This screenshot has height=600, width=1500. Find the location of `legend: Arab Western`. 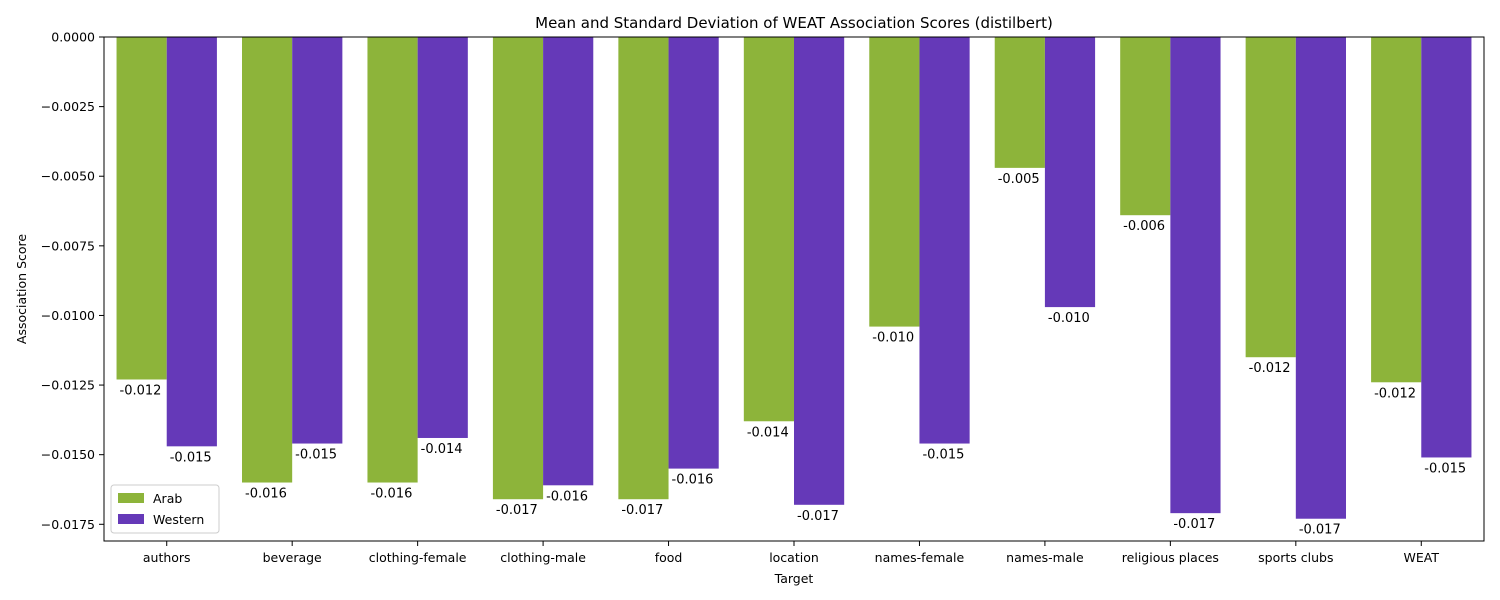

legend: Arab Western is located at coordinates (165, 509).